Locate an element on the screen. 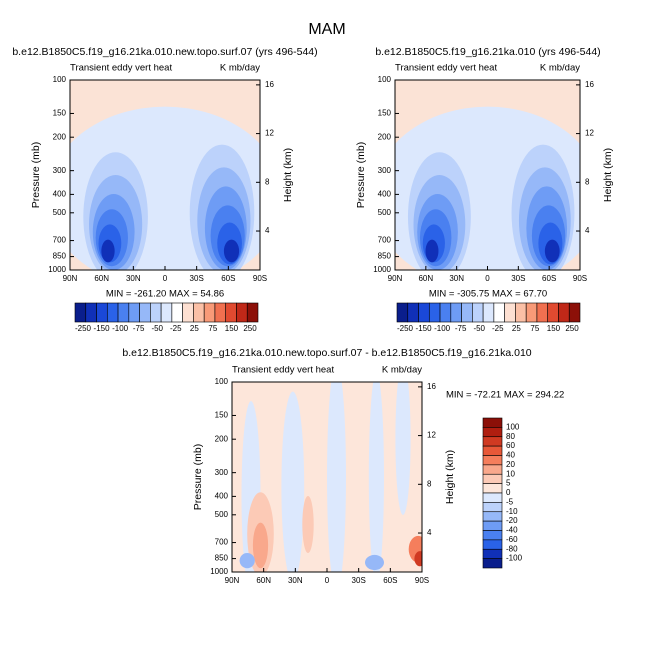 The image size is (654, 654). y-tick-label: 1000 is located at coordinates (57, 269).